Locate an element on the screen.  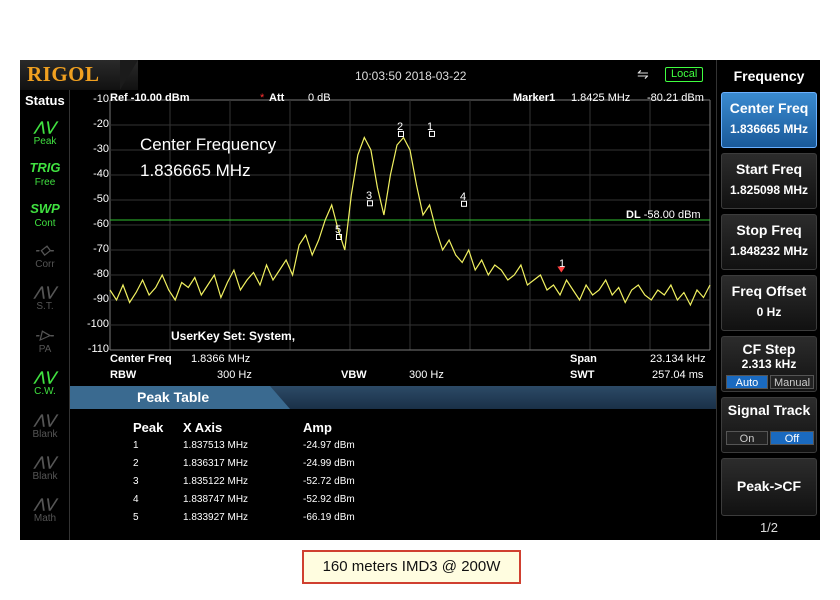
menu-page-indicator: 1/2 is located at coordinates (769, 527).